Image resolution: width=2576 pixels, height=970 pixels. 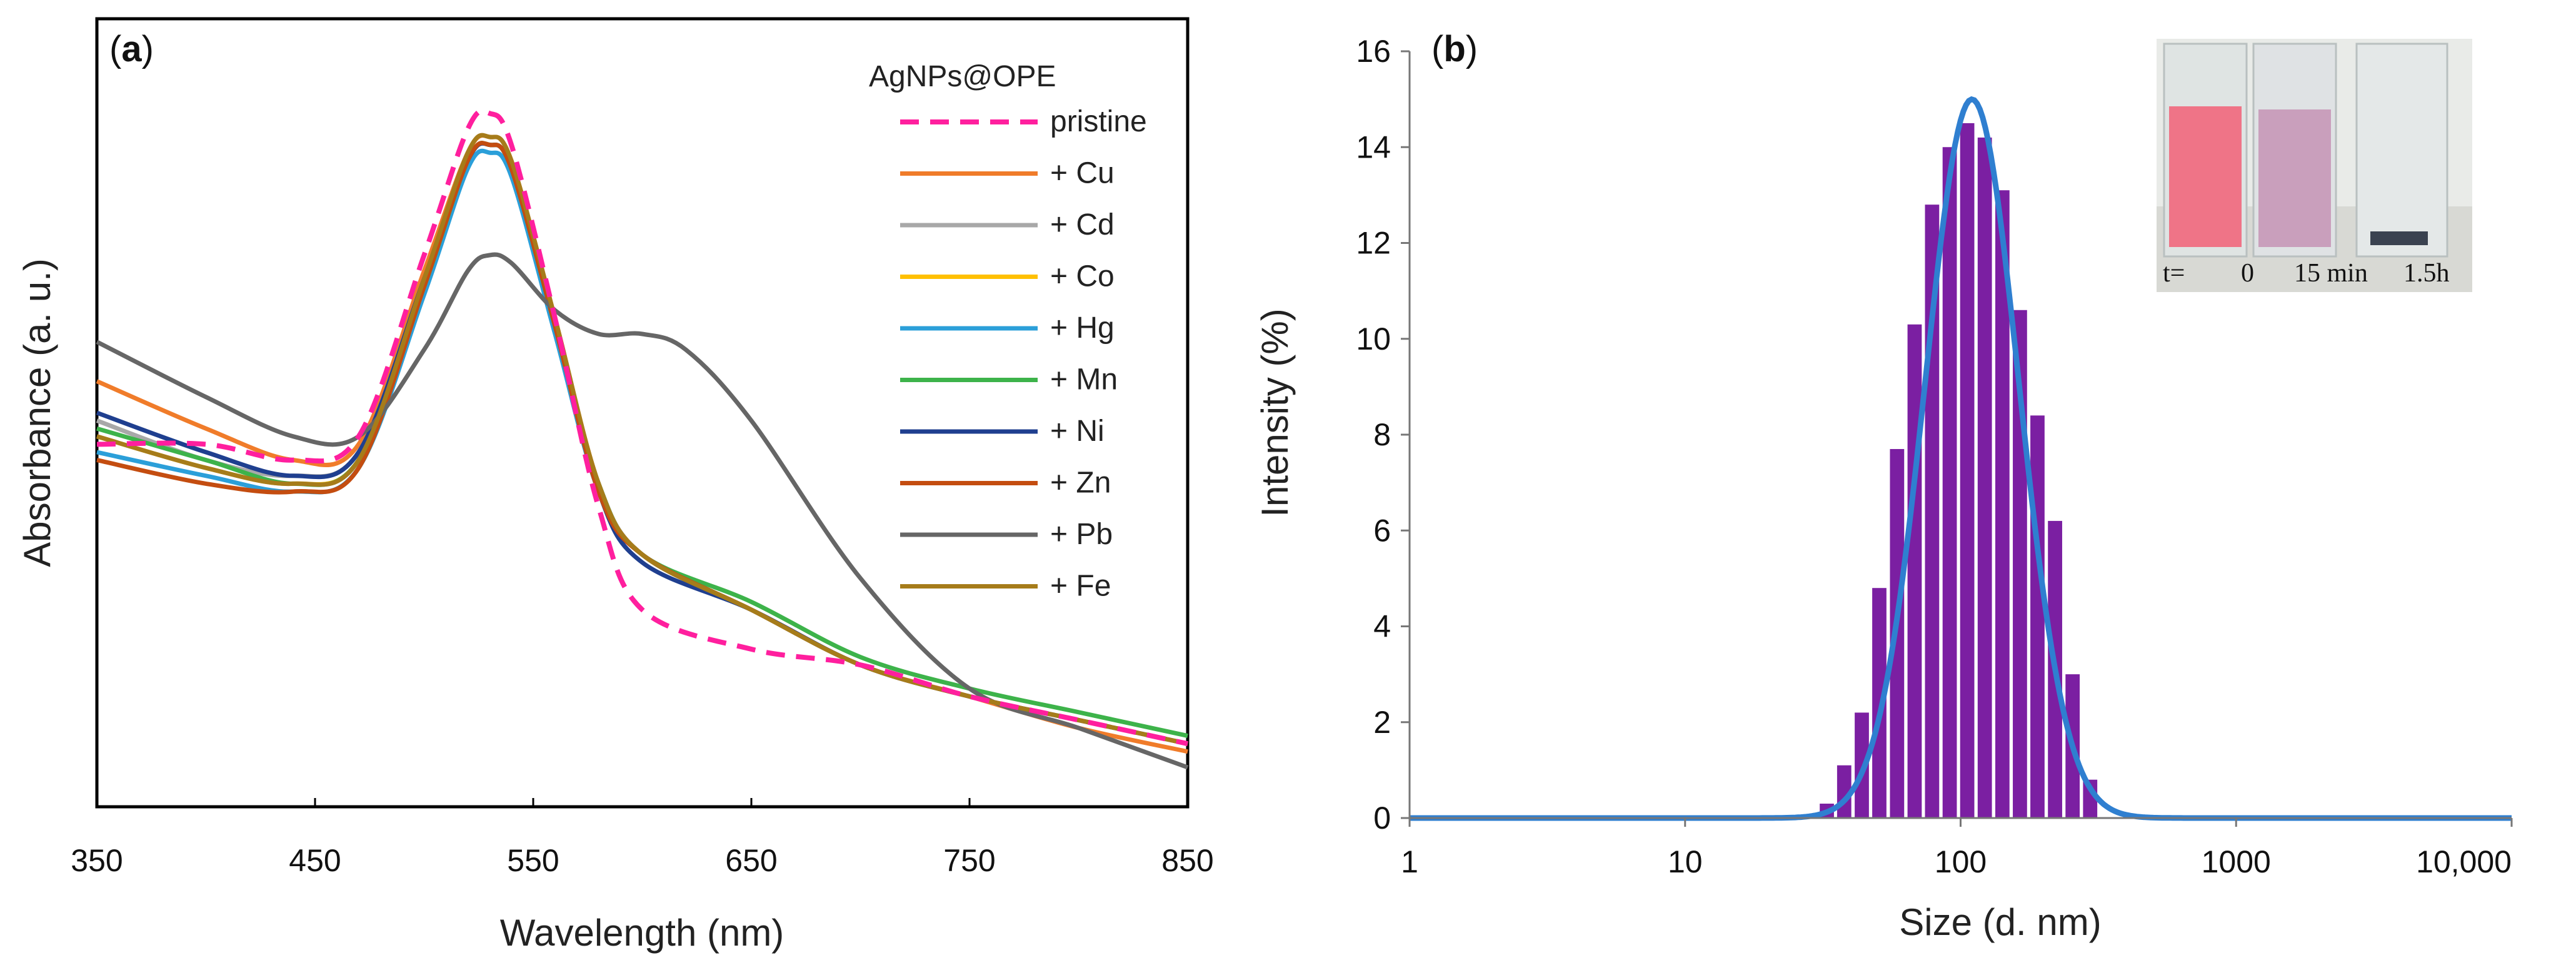 I want to click on y-tick-label: 4, so click(x=1382, y=627).